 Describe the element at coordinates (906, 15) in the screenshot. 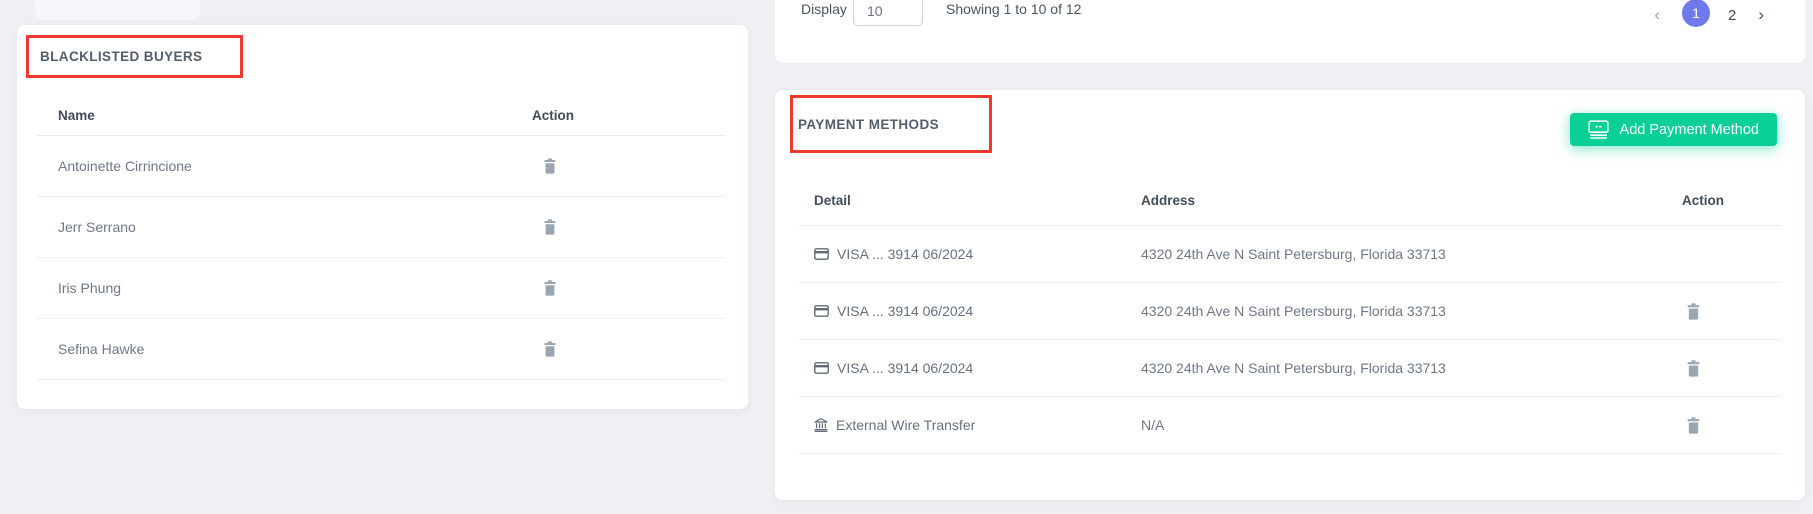

I see `chevron-down-icon` at that location.